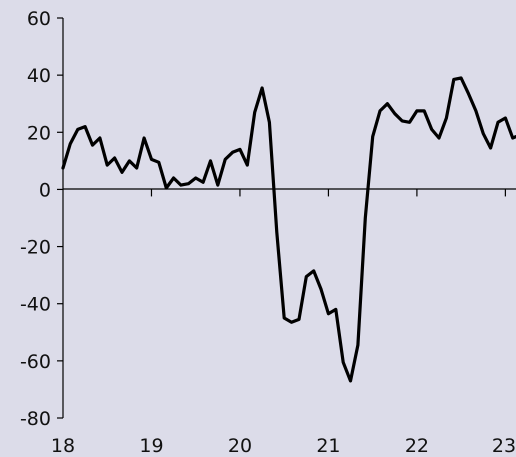 The image size is (516, 457). What do you see at coordinates (39, 76) in the screenshot?
I see `y-tick-label: 40` at bounding box center [39, 76].